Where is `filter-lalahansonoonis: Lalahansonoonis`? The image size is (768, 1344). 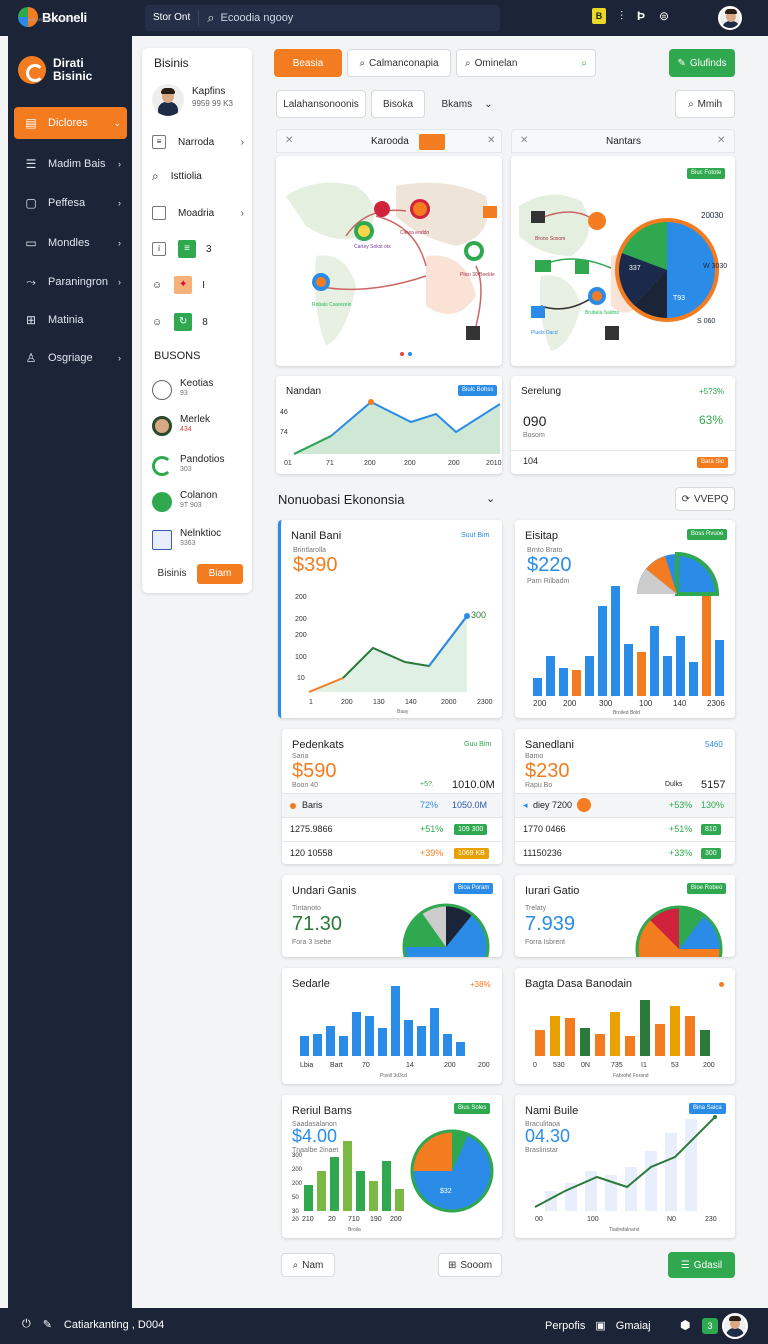
filter-lalahansonoonis: Lalahansonoonis is located at coordinates (321, 104).